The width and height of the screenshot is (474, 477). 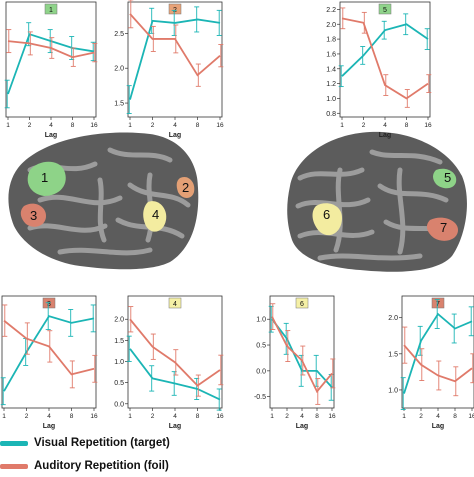 I want to click on panel-5-badge-label: 5, so click(x=385, y=10).